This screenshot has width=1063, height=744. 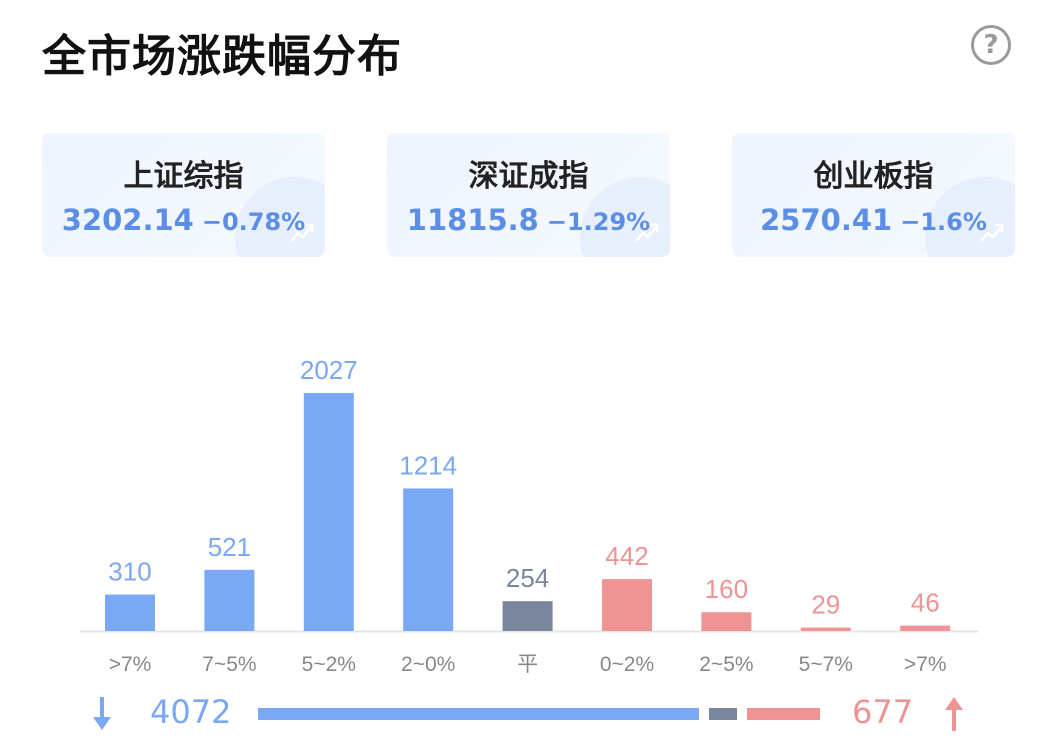 I want to click on page-title: 全市场涨跌幅分布, so click(x=222, y=56).